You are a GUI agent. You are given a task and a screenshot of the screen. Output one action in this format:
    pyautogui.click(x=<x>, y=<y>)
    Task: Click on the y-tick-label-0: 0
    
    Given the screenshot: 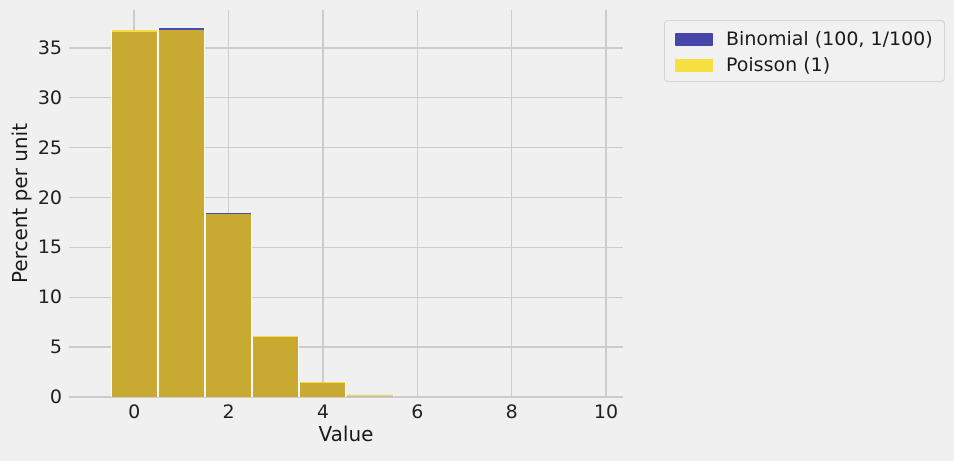 What is the action you would take?
    pyautogui.click(x=55, y=397)
    